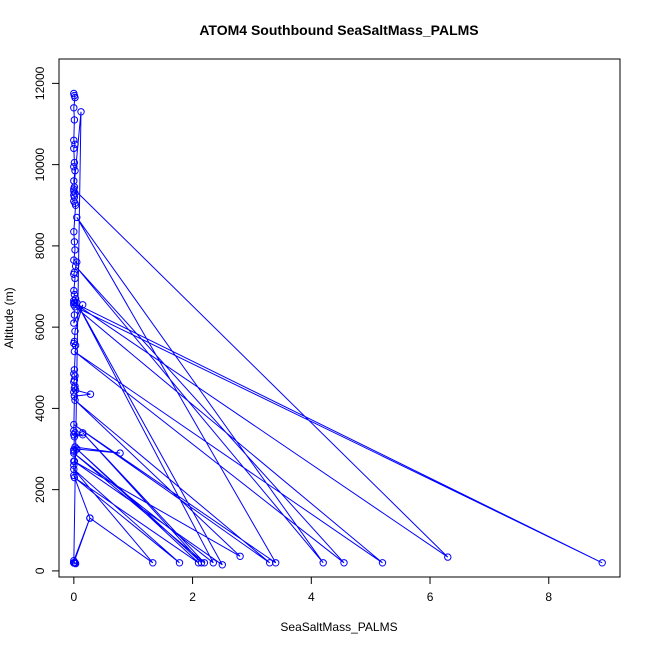  I want to click on y-tick-label: 12000, so click(40, 83).